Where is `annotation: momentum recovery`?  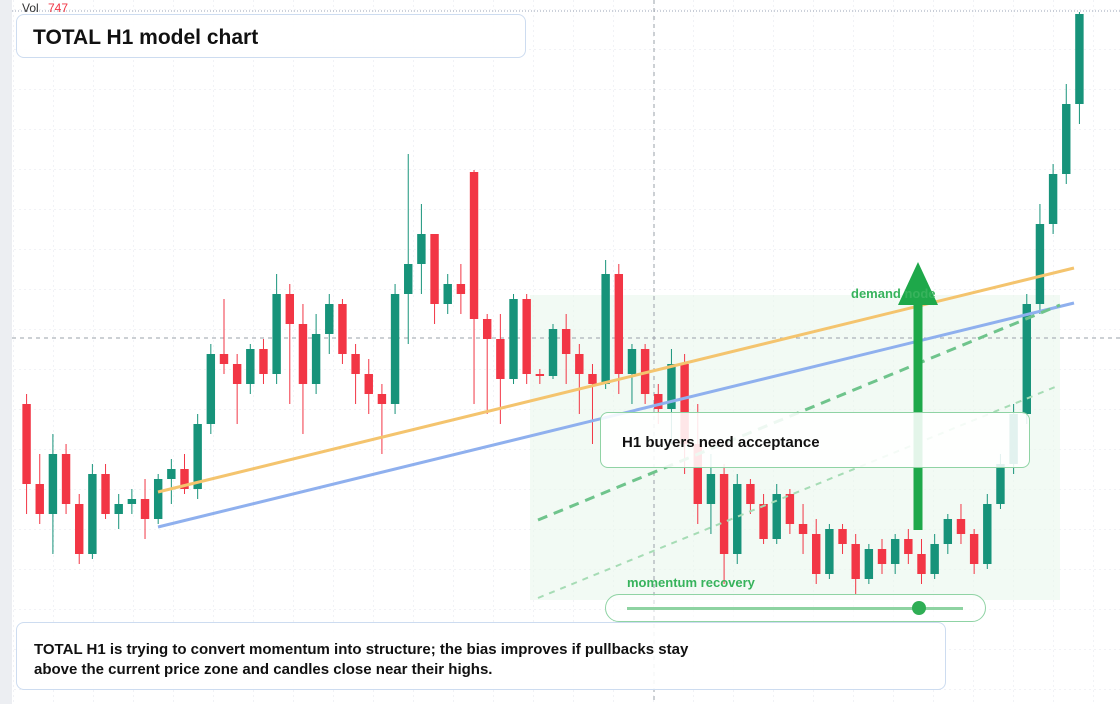 annotation: momentum recovery is located at coordinates (691, 582).